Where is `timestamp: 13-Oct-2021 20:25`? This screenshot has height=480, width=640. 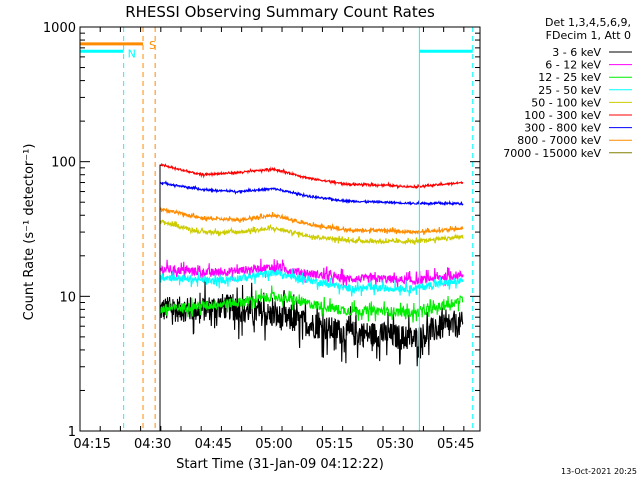 timestamp: 13-Oct-2021 20:25 is located at coordinates (599, 471).